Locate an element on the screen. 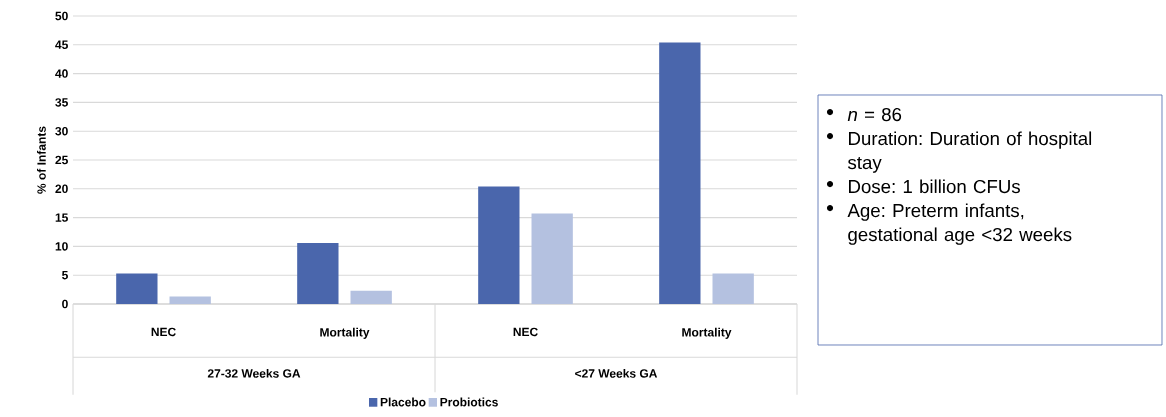  y-tick-label: 45 is located at coordinates (61, 44).